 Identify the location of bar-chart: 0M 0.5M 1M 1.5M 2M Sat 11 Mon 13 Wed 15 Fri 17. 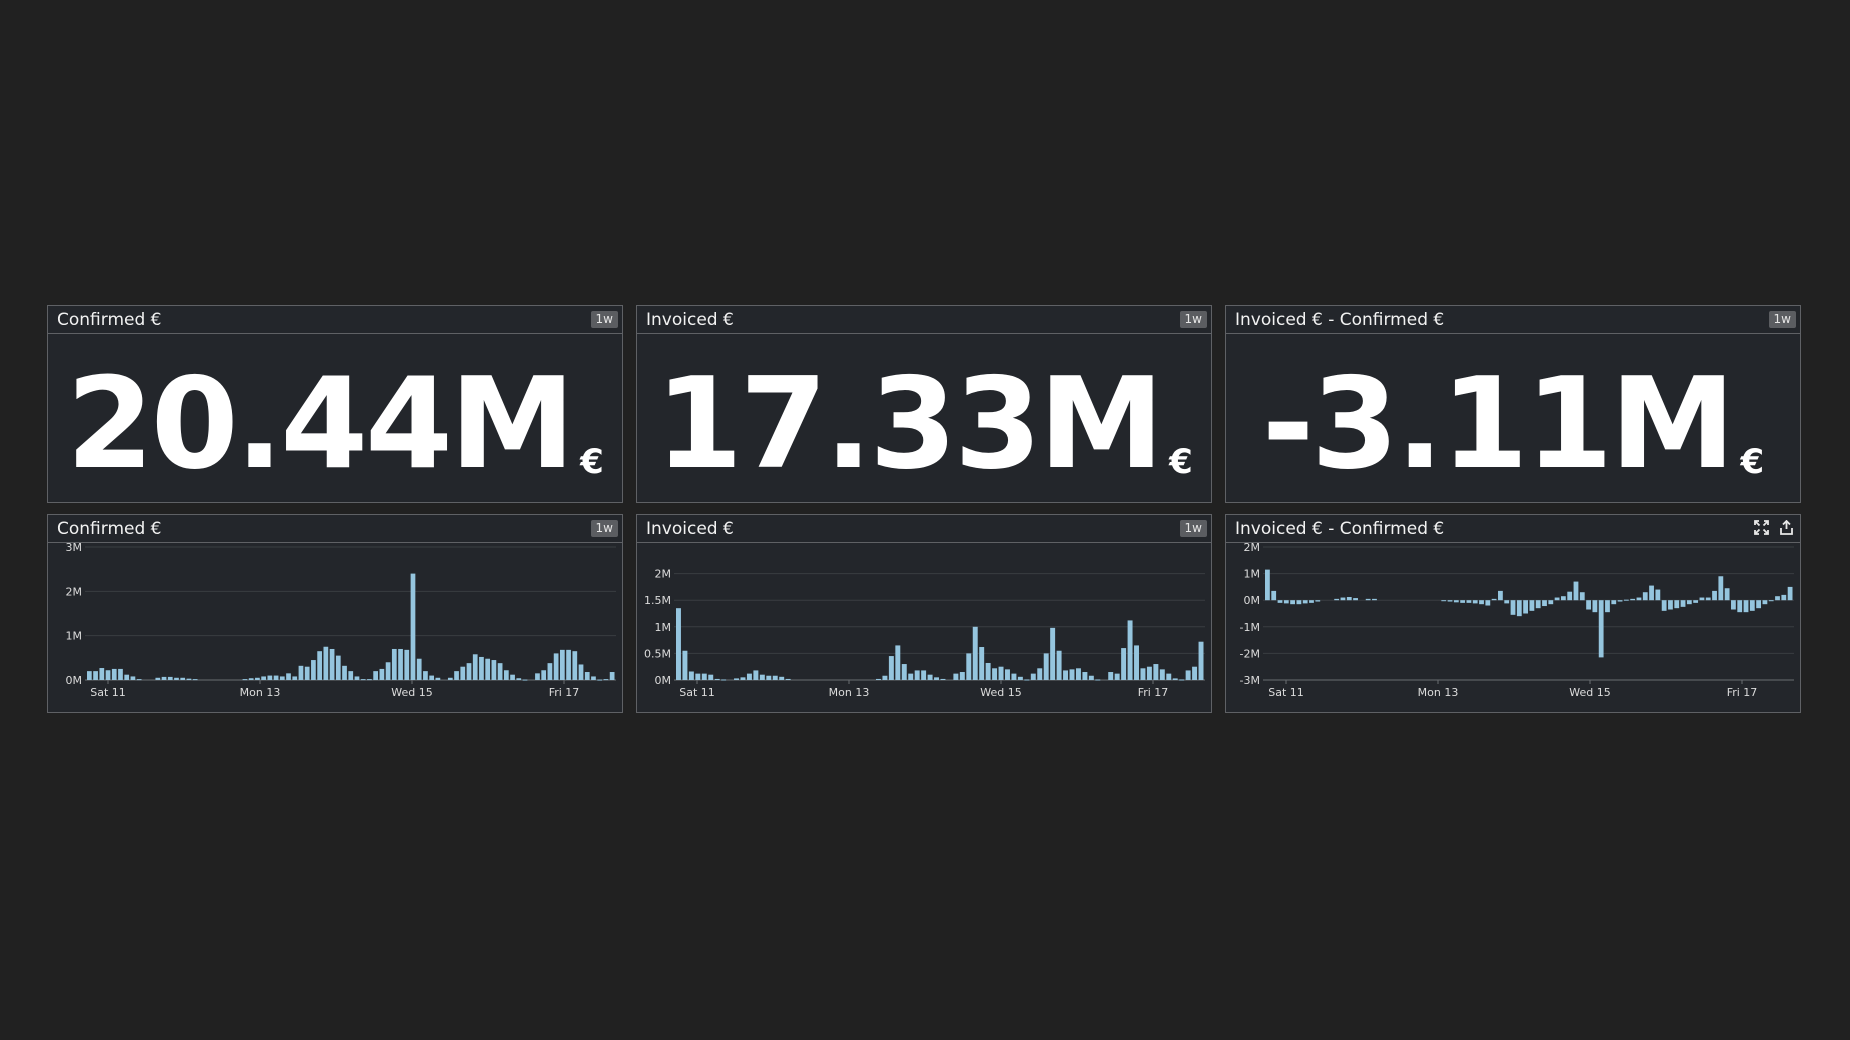
(924, 627).